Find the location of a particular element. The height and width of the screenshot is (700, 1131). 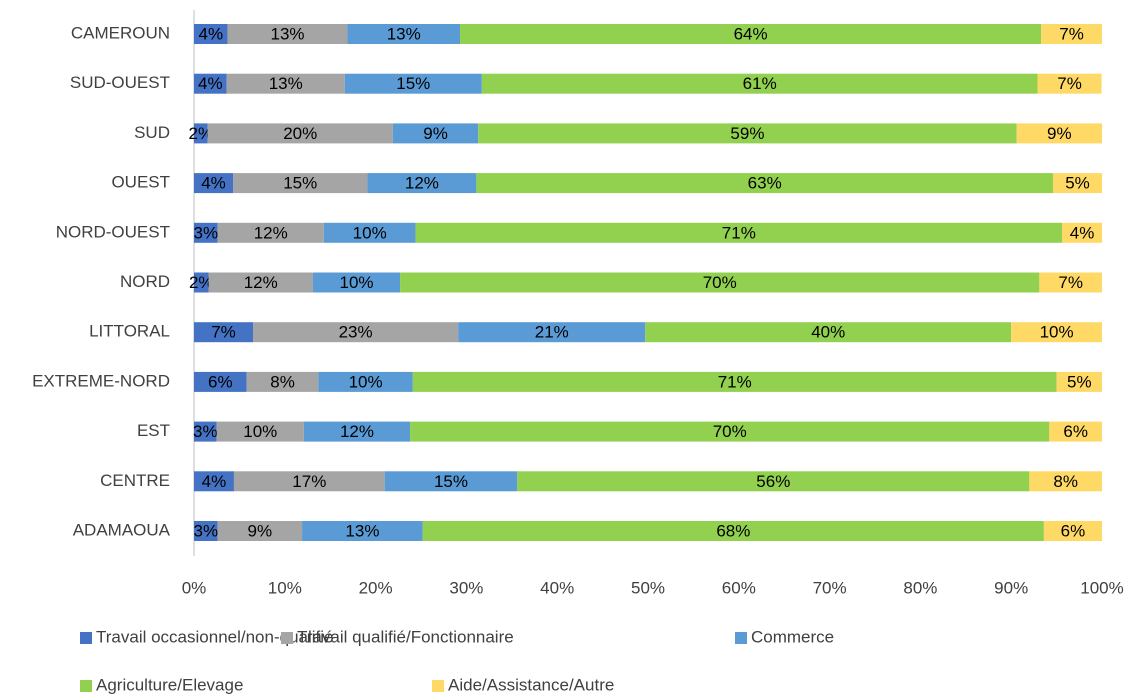

data-label: 68% is located at coordinates (733, 530).